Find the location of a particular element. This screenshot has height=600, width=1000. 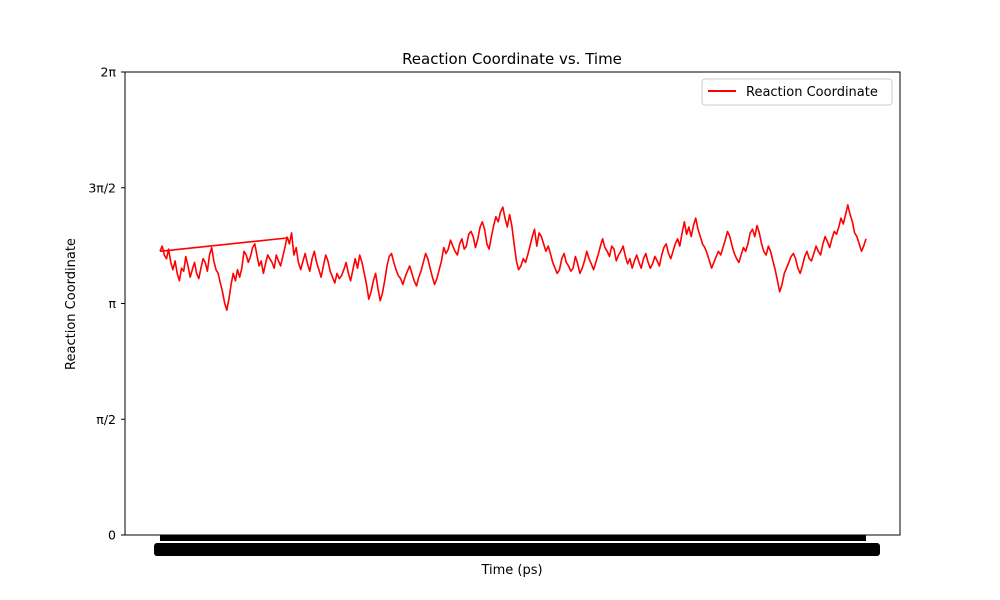

x-tick-marks is located at coordinates (513, 538).